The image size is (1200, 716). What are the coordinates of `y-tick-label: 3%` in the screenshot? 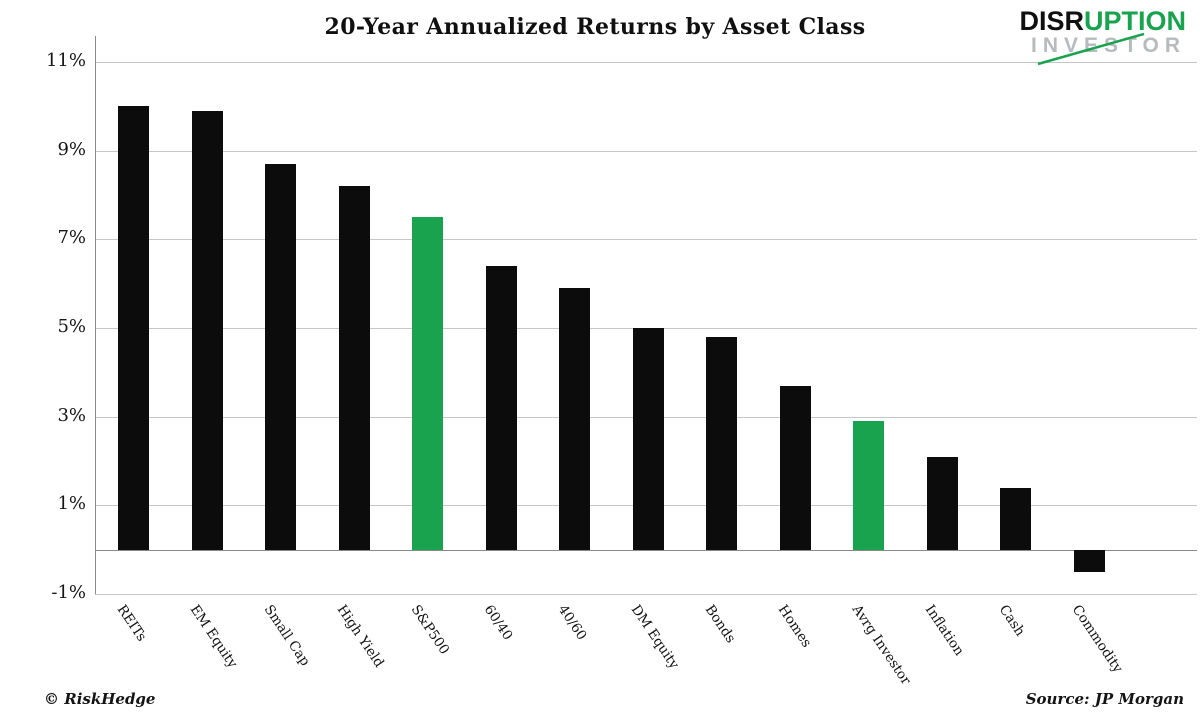 It's located at (71, 415).